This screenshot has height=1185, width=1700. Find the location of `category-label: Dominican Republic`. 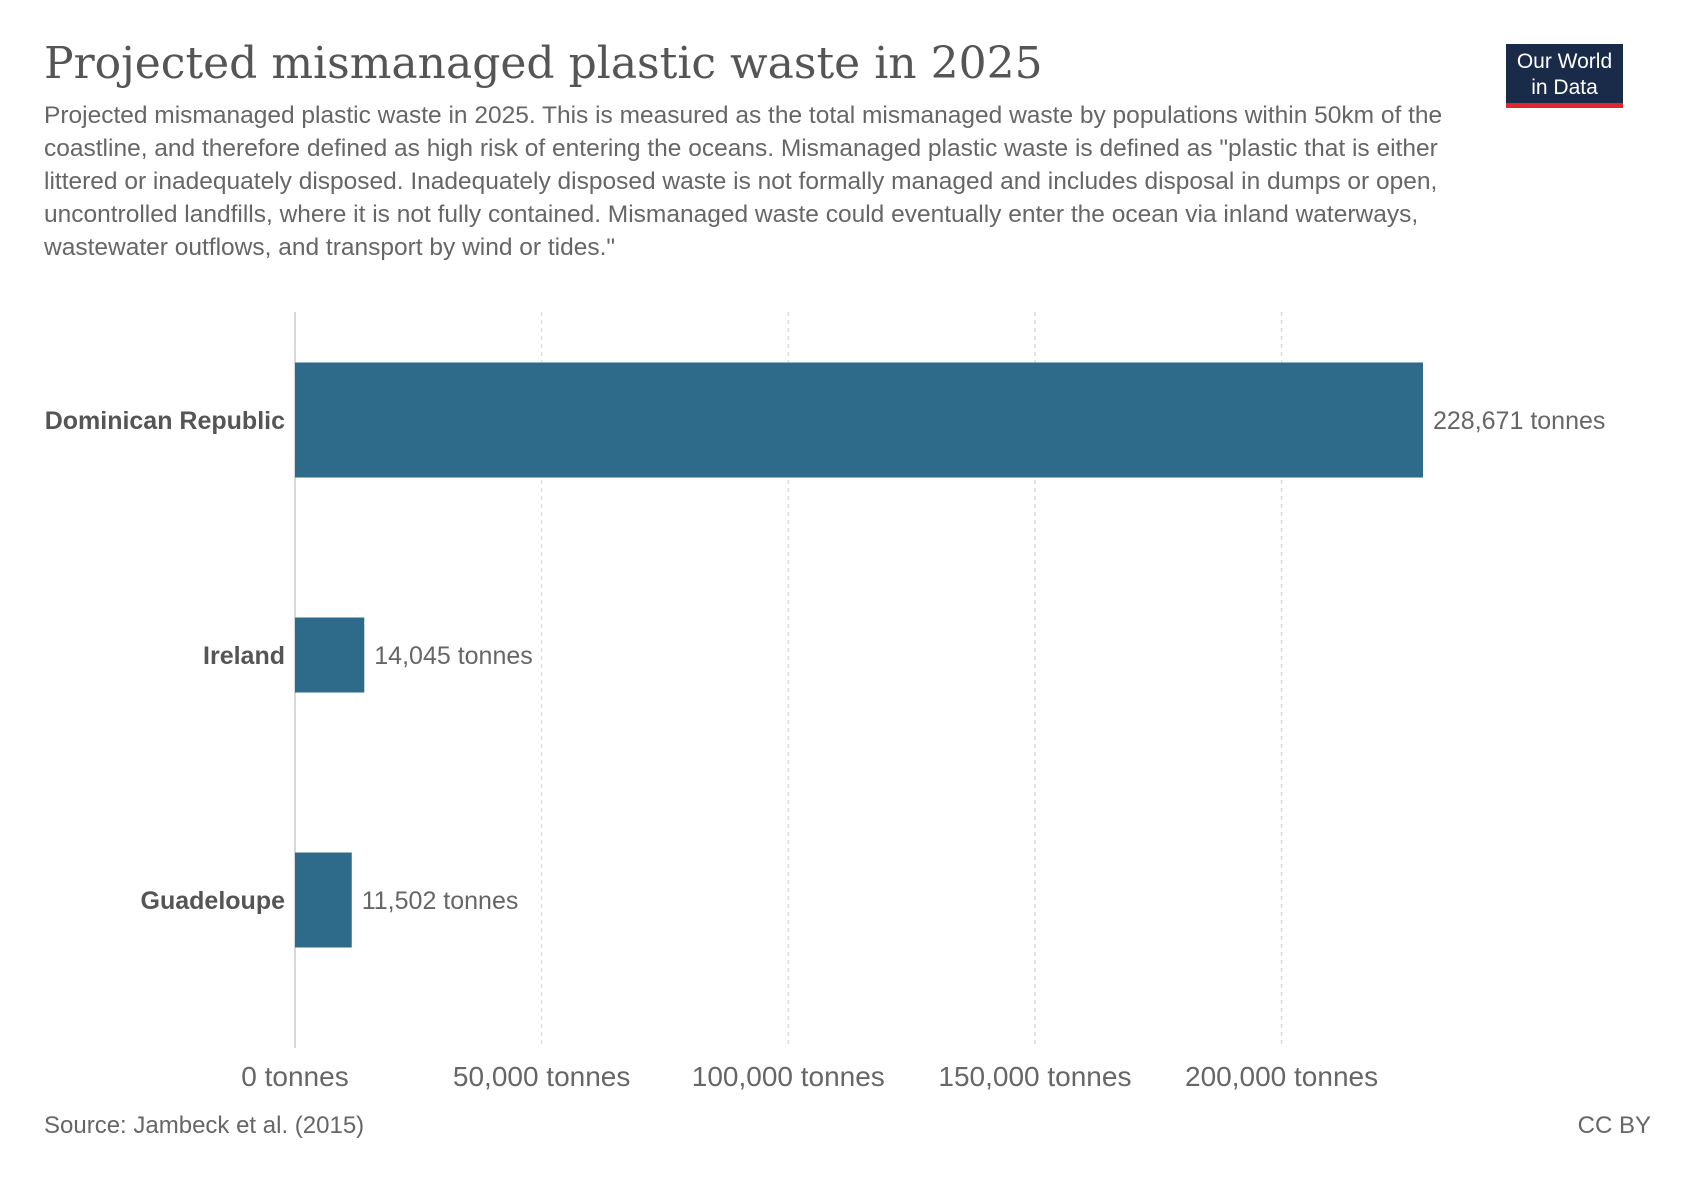

category-label: Dominican Republic is located at coordinates (165, 421).